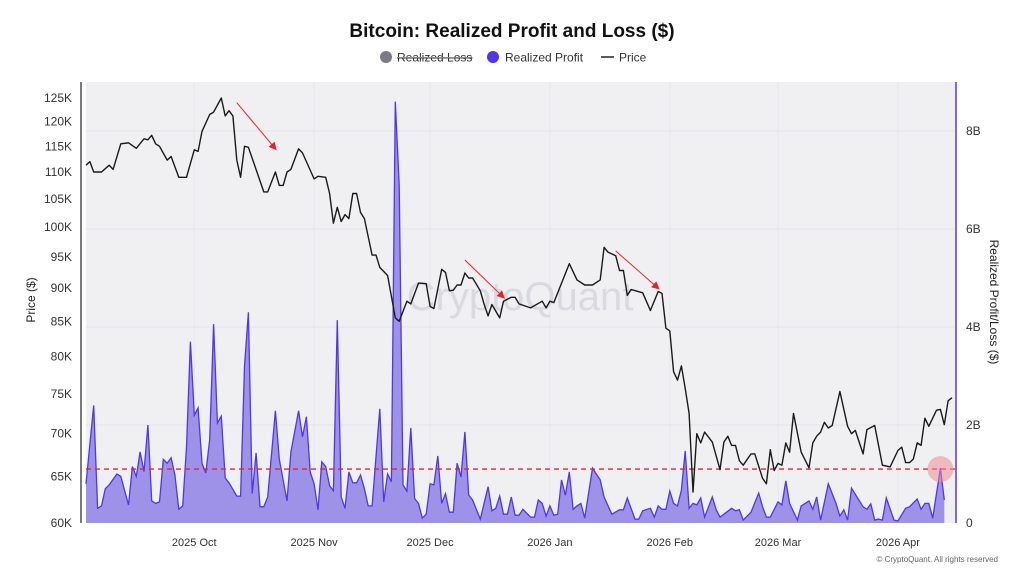  I want to click on legend-item-price: Price, so click(624, 58).